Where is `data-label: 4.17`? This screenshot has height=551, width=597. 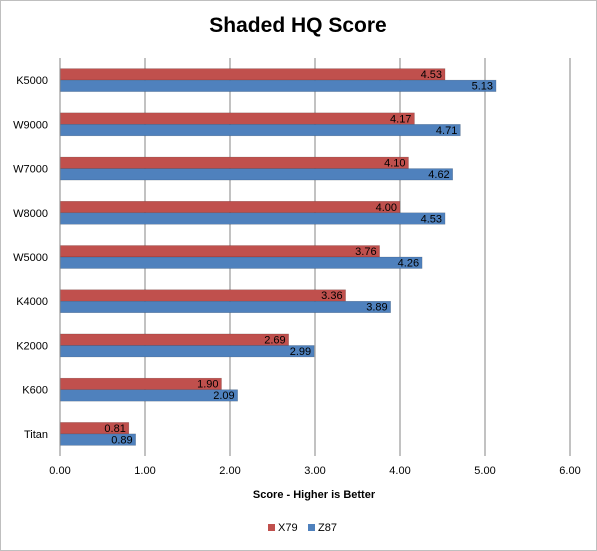 data-label: 4.17 is located at coordinates (400, 119).